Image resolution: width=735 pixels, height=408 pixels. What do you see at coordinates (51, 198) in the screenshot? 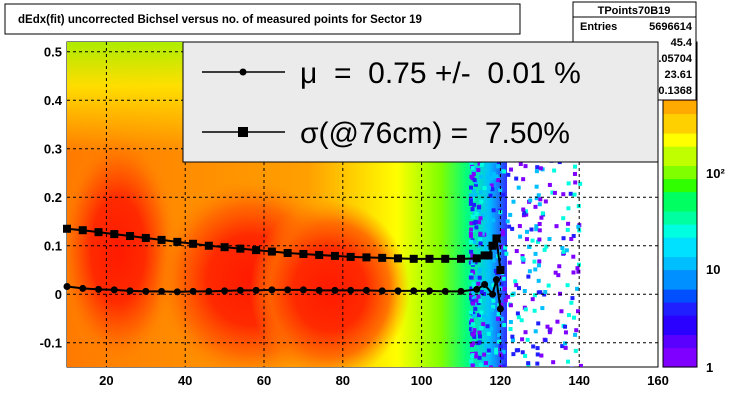
I see `y-axis-ticks: -0.1 0 0.1 0.2 0.3 0.4 0.5` at bounding box center [51, 198].